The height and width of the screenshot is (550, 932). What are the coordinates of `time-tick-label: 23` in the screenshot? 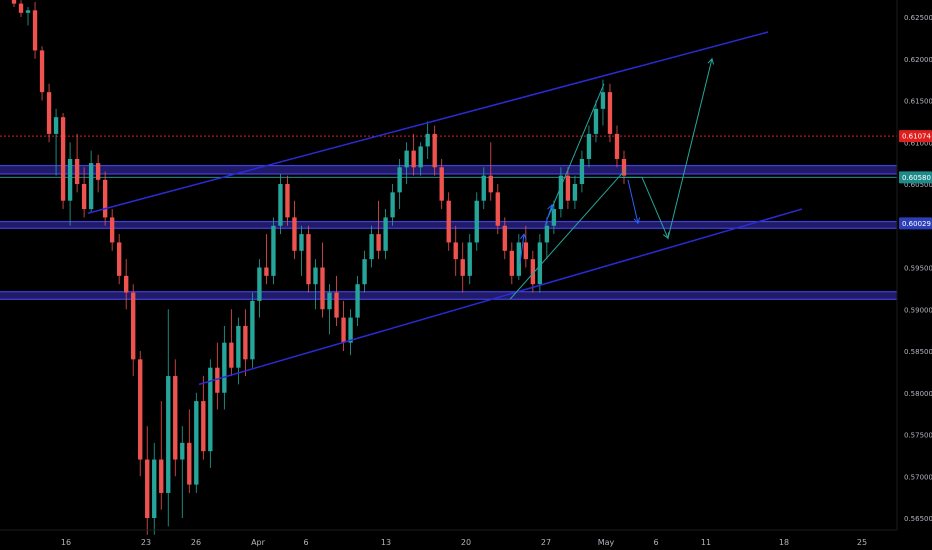 It's located at (146, 542).